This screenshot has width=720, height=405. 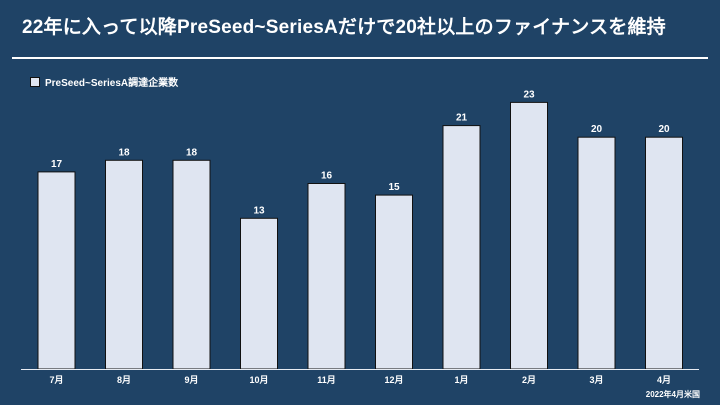 What do you see at coordinates (461, 380) in the screenshot?
I see `x-tick-label-7: 1月` at bounding box center [461, 380].